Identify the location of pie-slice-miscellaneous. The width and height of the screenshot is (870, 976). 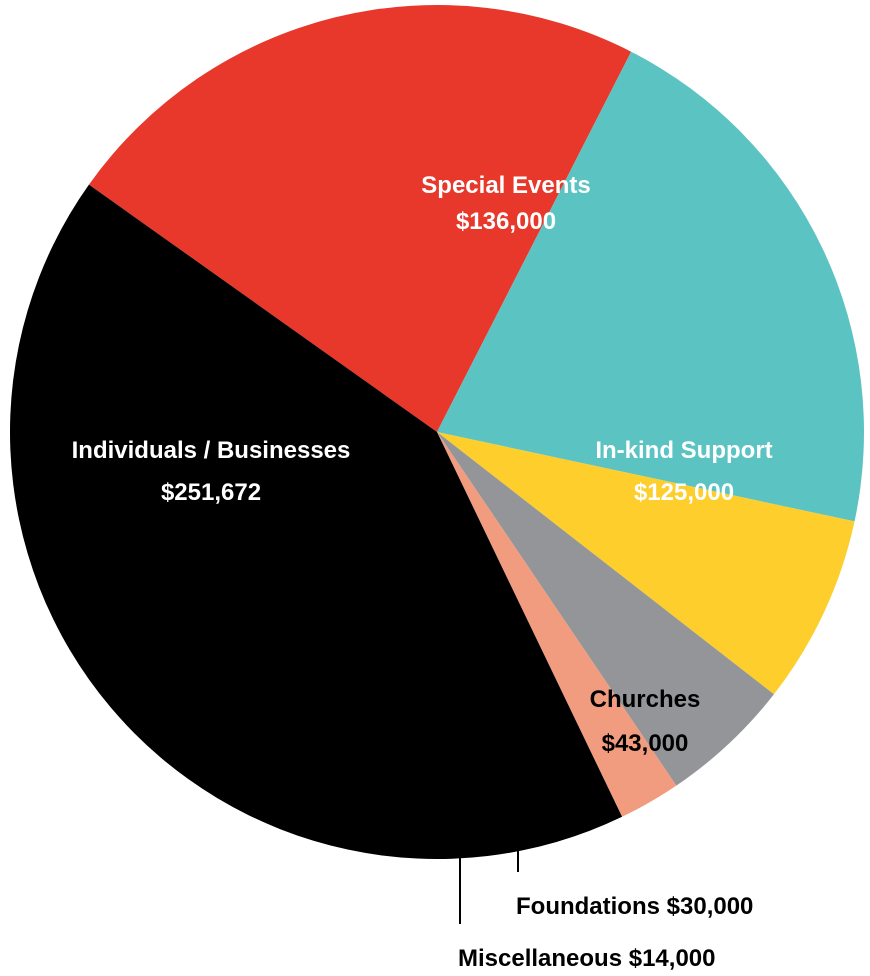
(557, 624).